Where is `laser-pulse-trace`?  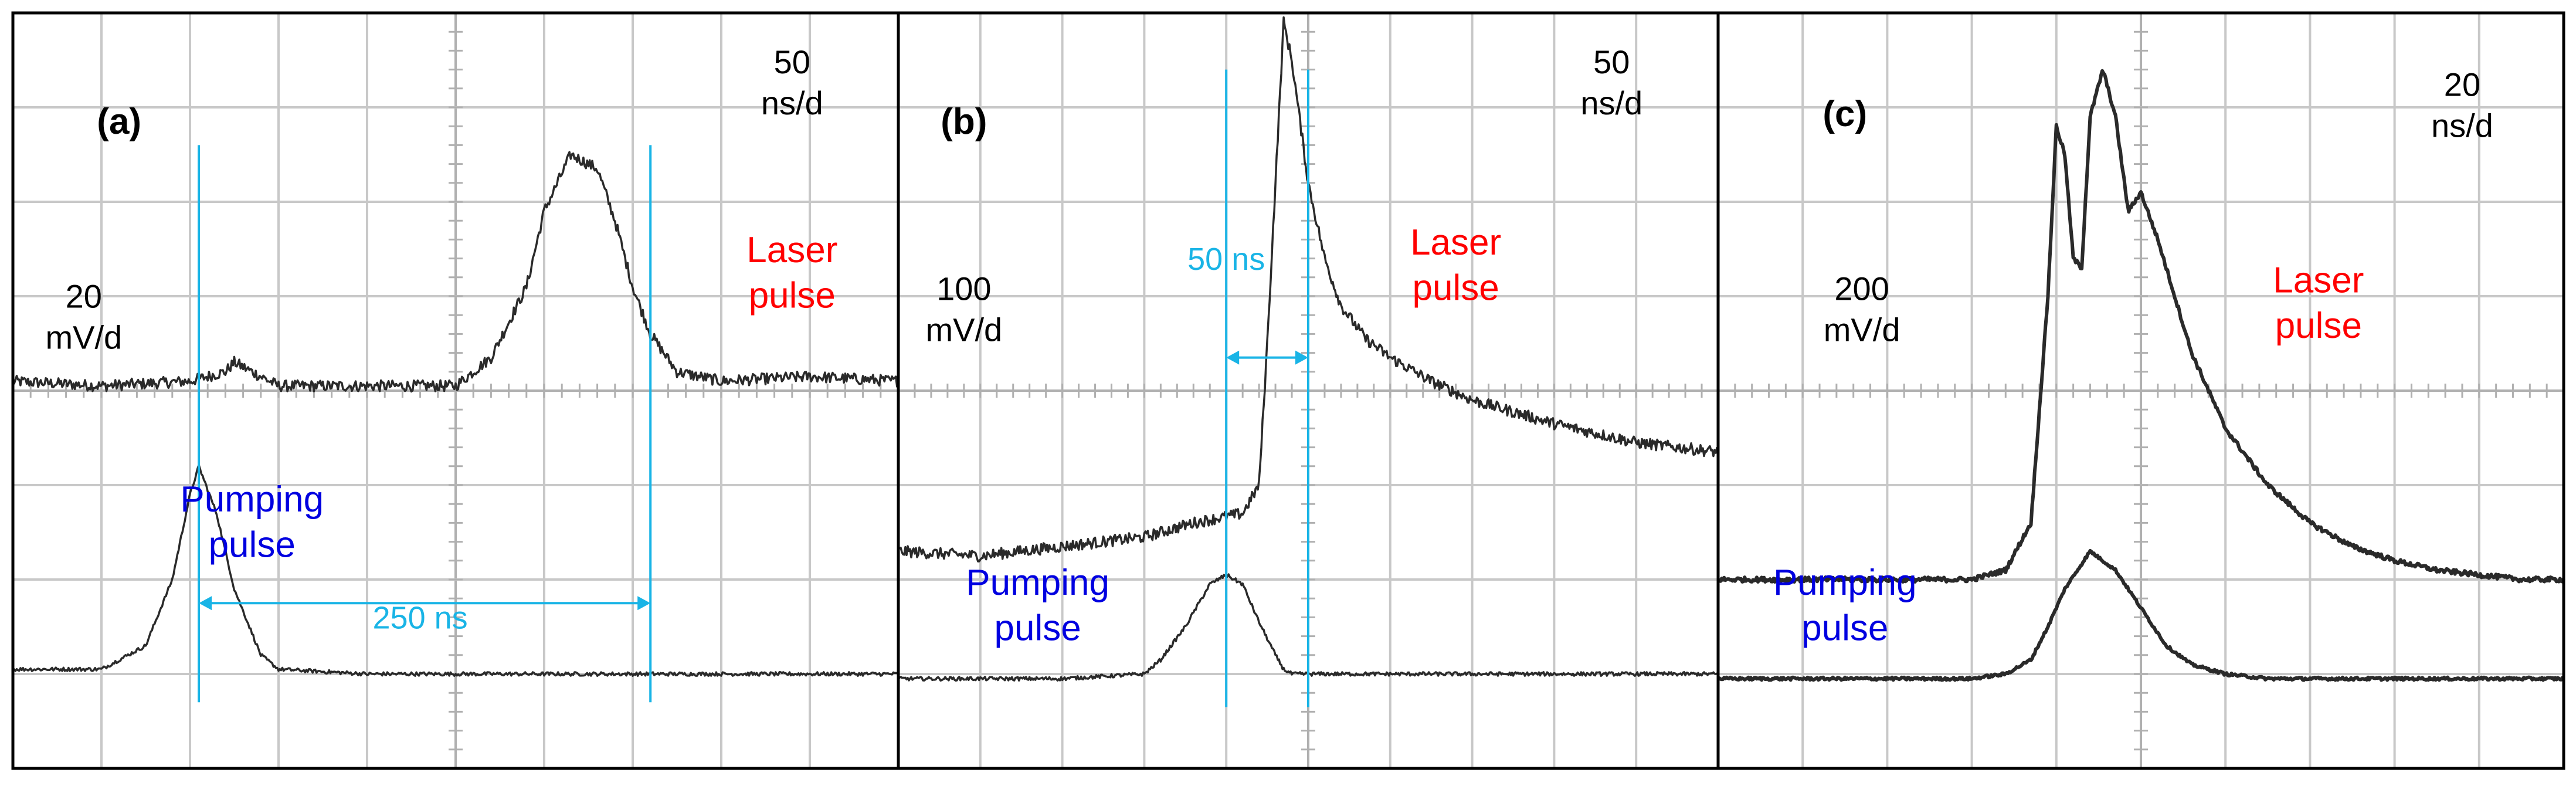 laser-pulse-trace is located at coordinates (455, 272).